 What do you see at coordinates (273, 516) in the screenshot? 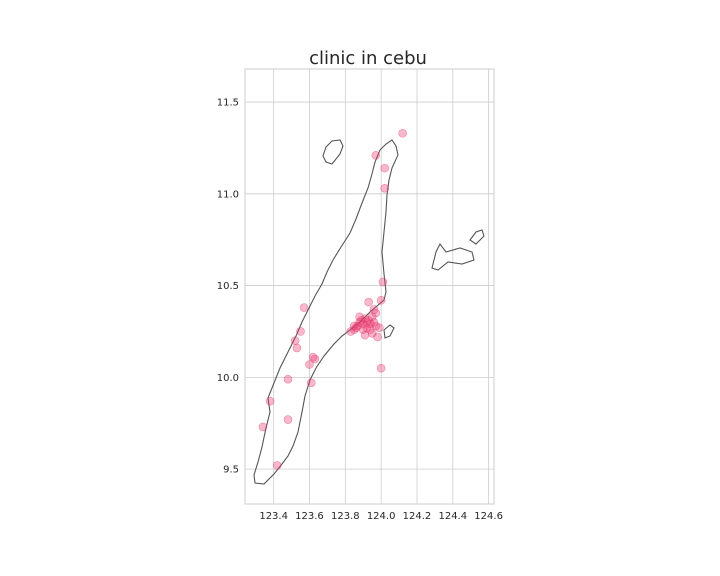
I see `x-tick-label: 123.4` at bounding box center [273, 516].